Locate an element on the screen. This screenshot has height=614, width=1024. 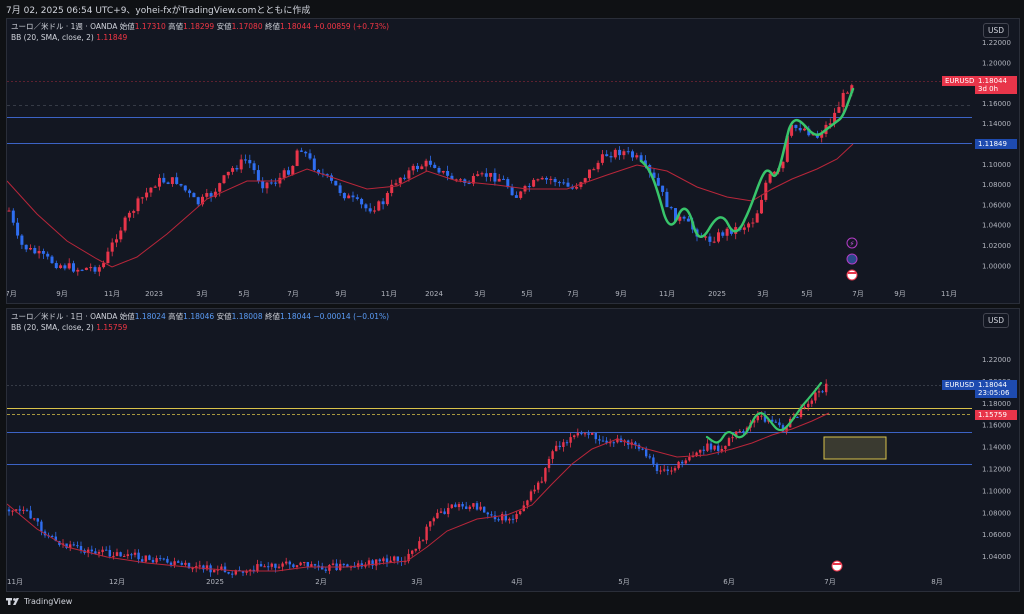
last-price-tag: 1.18044 3d 0h is located at coordinates (996, 85).